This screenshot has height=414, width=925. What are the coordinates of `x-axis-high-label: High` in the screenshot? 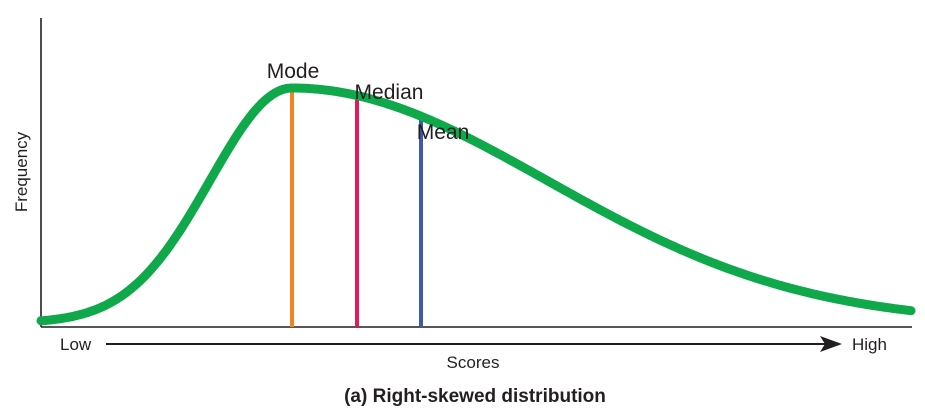 It's located at (869, 344).